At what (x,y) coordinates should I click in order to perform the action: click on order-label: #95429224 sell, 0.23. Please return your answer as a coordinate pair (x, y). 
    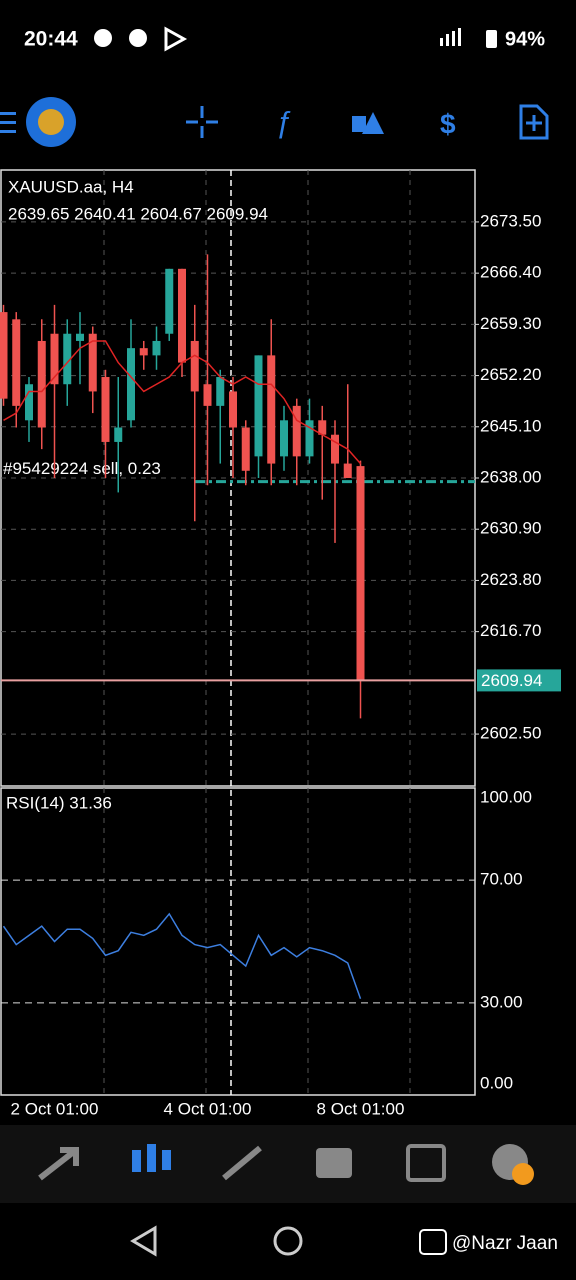
    Looking at the image, I should click on (82, 468).